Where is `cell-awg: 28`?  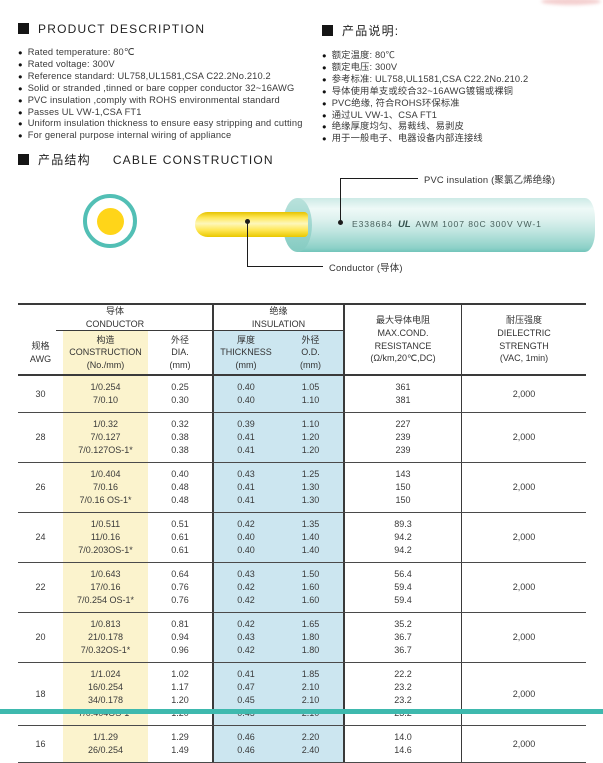 cell-awg: 28 is located at coordinates (40, 437).